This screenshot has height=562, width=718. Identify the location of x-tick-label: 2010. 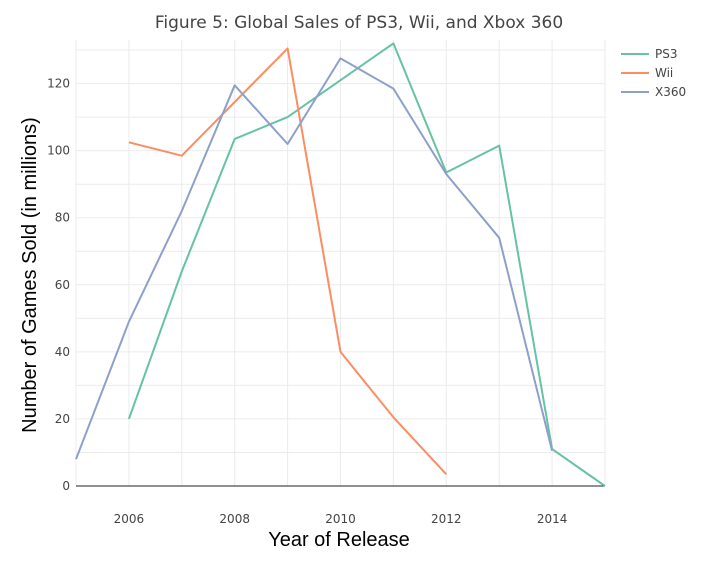
(340, 519).